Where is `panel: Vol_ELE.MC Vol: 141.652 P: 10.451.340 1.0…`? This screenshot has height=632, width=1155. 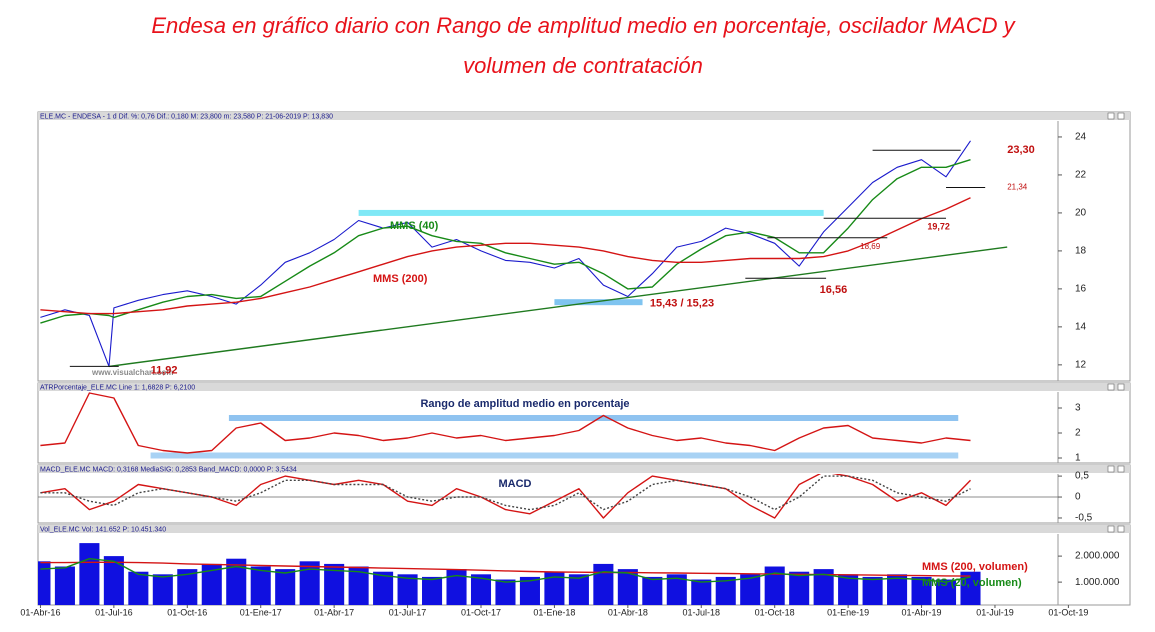
panel: Vol_ELE.MC Vol: 141.652 P: 10.451.340 1.0… is located at coordinates (575, 570).